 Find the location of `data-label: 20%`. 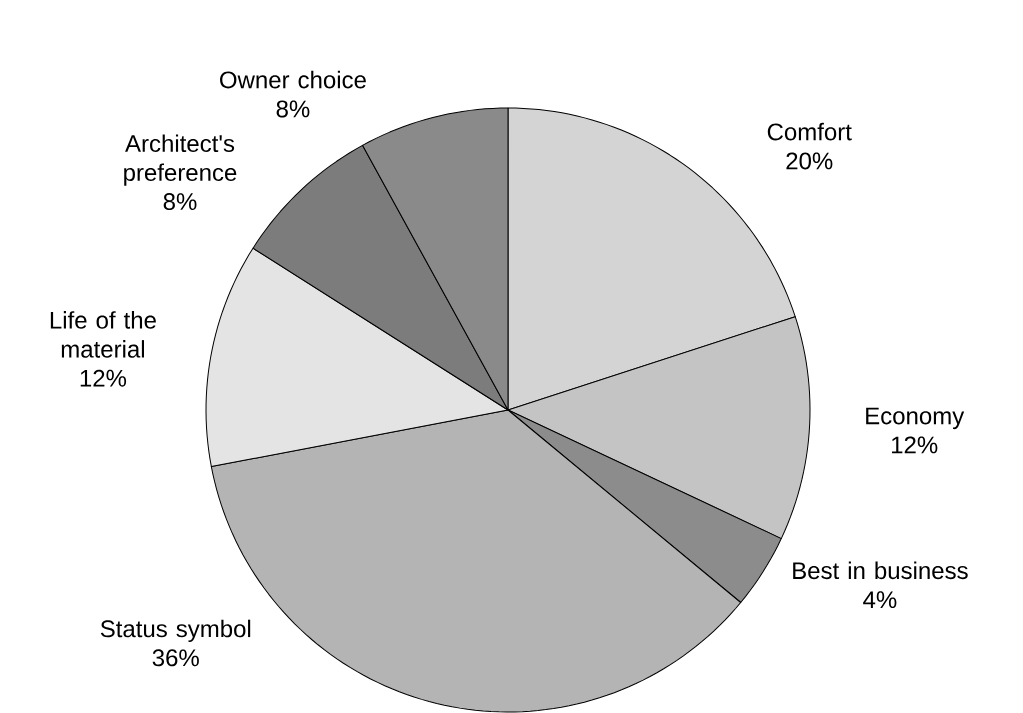

data-label: 20% is located at coordinates (809, 161).